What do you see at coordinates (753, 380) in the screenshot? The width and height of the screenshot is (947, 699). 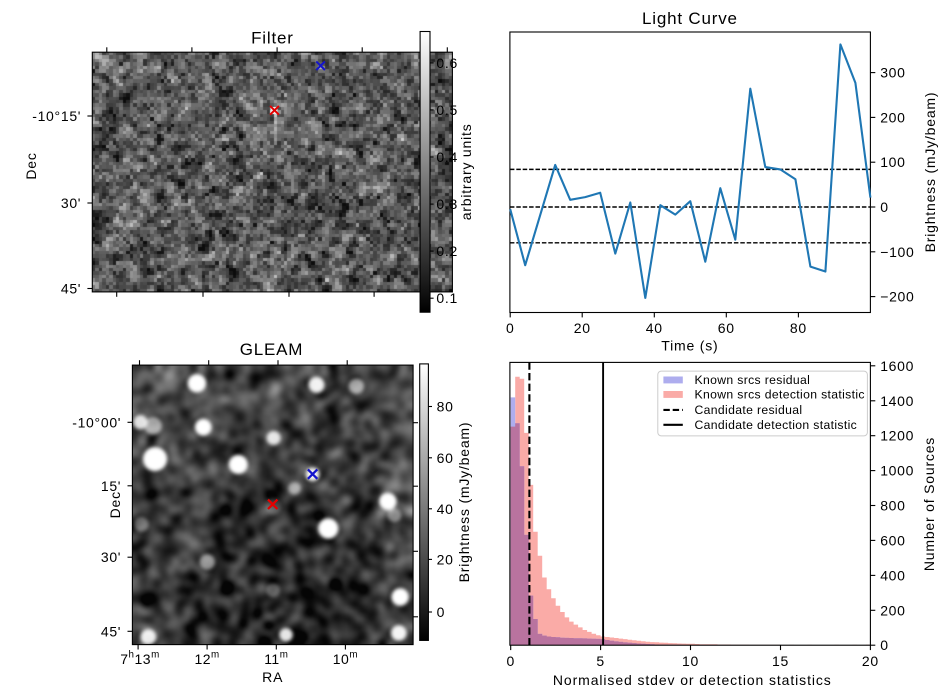 I see `svg-text: Known srcs residual` at bounding box center [753, 380].